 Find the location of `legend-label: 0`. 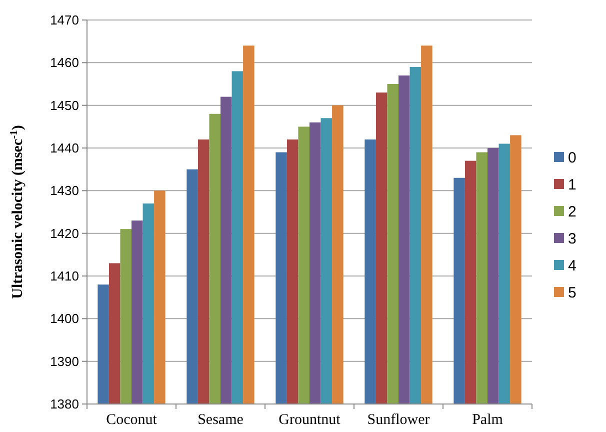

legend-label: 0 is located at coordinates (572, 157).